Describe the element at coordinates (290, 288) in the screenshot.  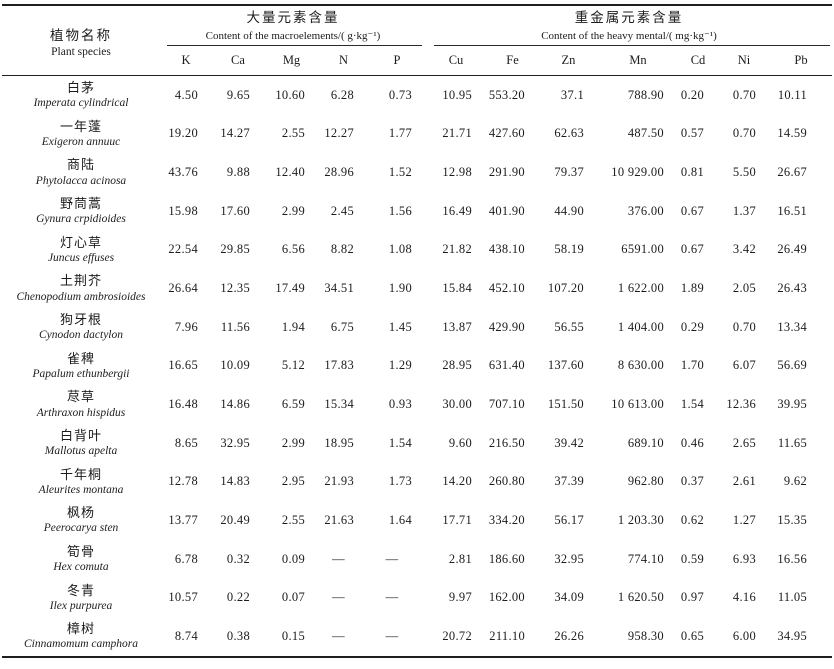
I see `value-cell: 17.49` at that location.